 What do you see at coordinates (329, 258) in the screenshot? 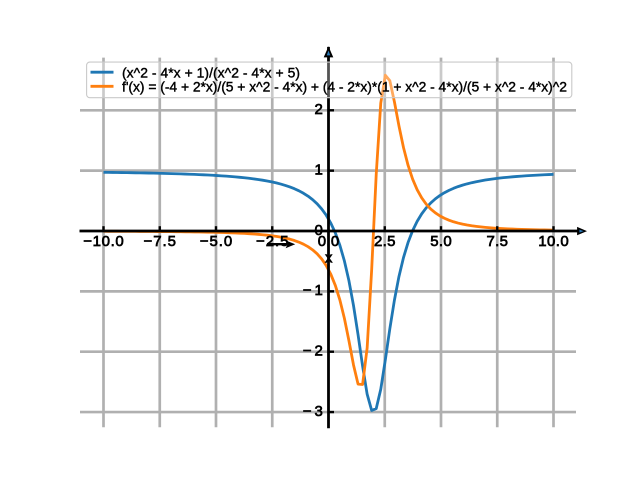
I see `svg-text: x` at bounding box center [329, 258].